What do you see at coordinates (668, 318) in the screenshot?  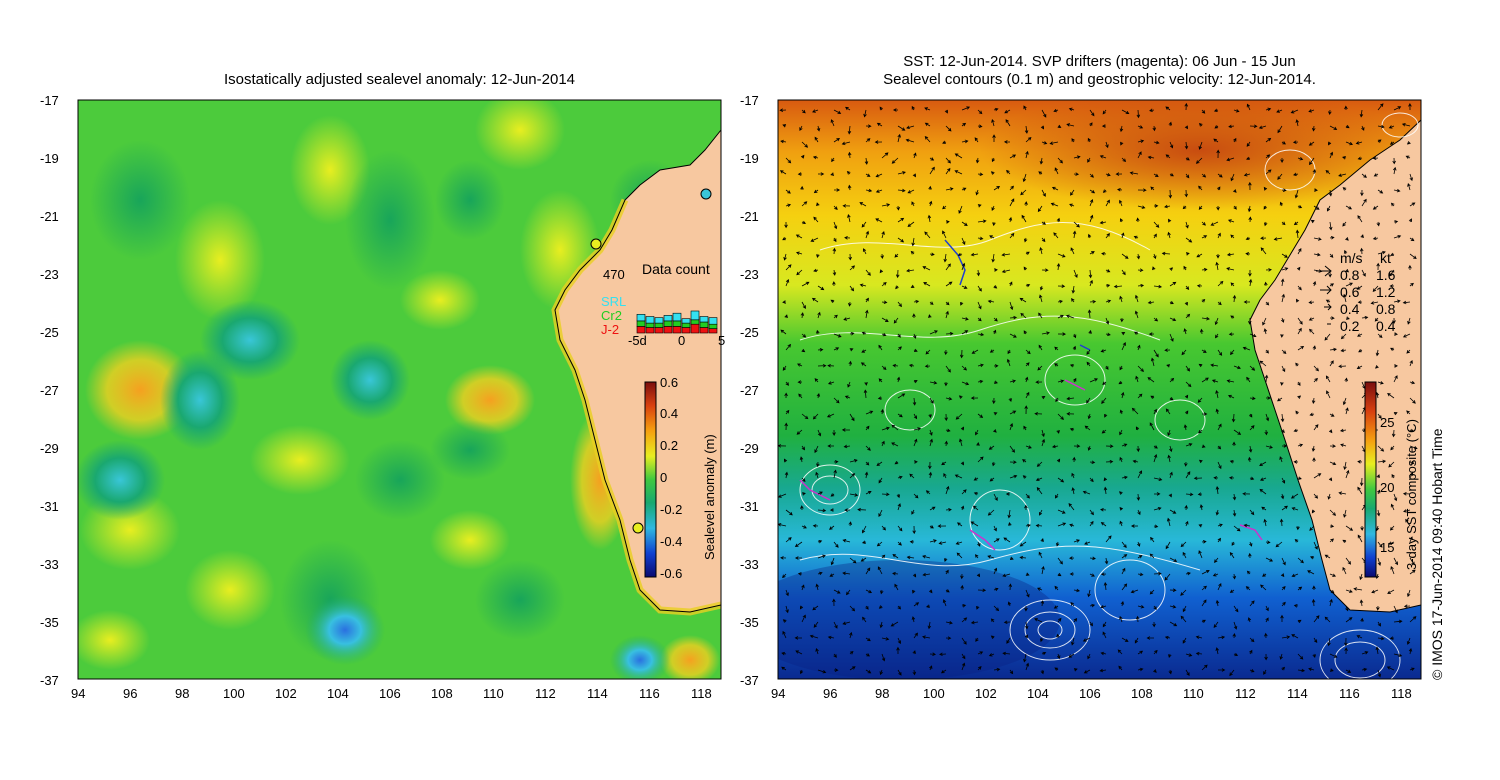 I see `inset-bar-srl` at bounding box center [668, 318].